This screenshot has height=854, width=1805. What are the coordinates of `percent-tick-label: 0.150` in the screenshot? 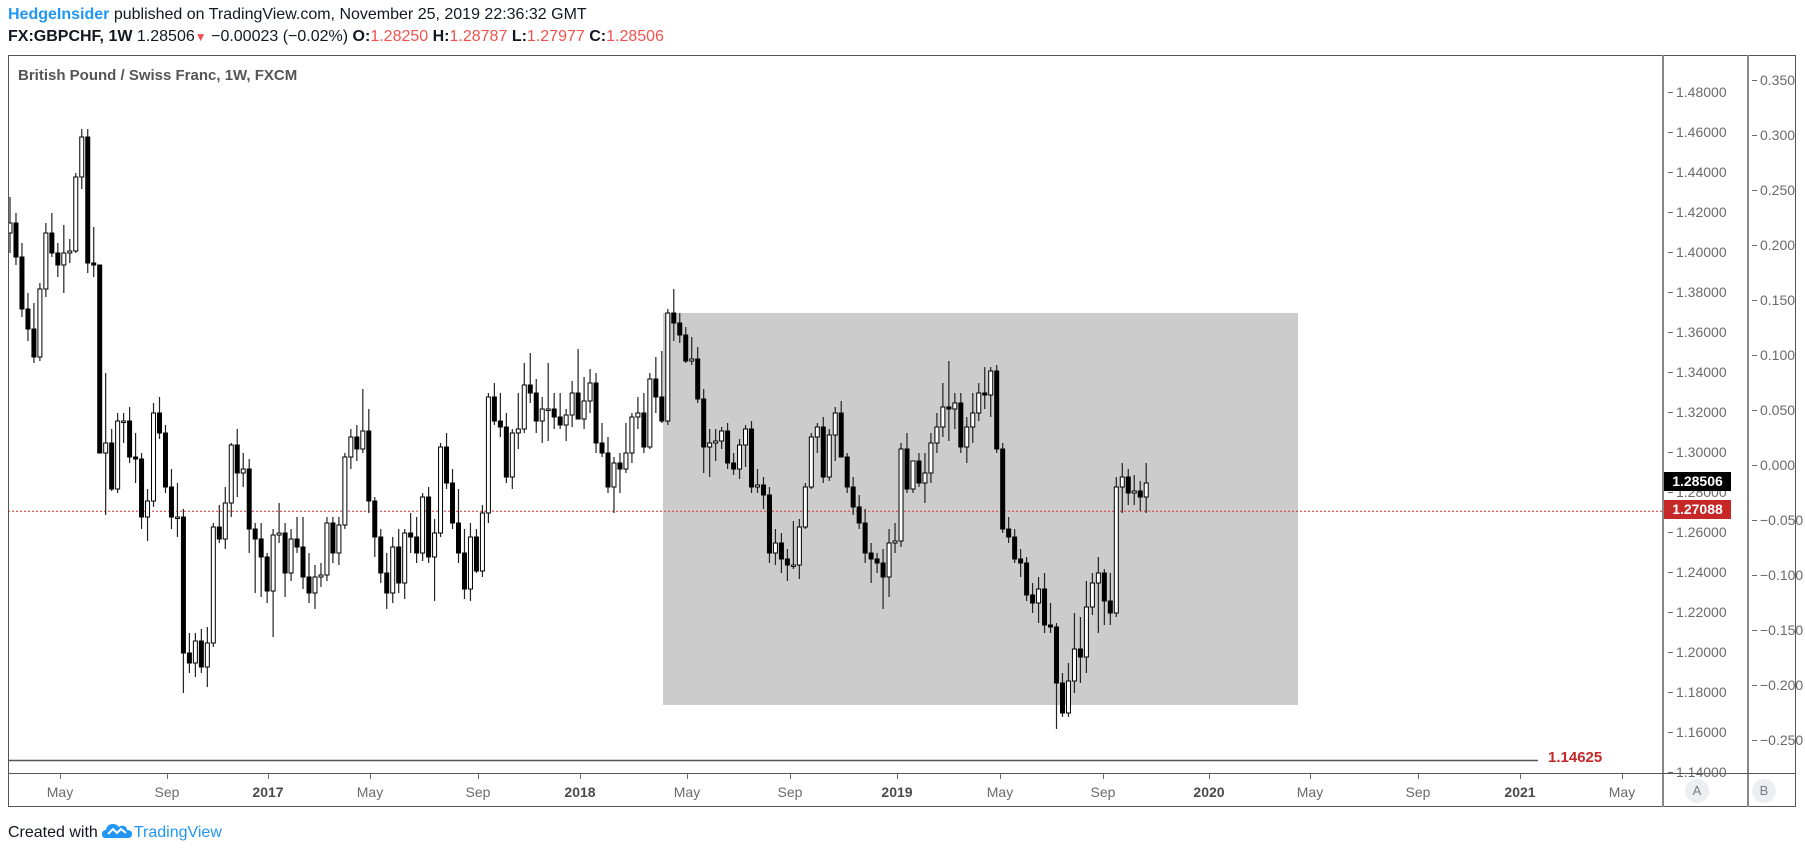 It's located at (1773, 300).